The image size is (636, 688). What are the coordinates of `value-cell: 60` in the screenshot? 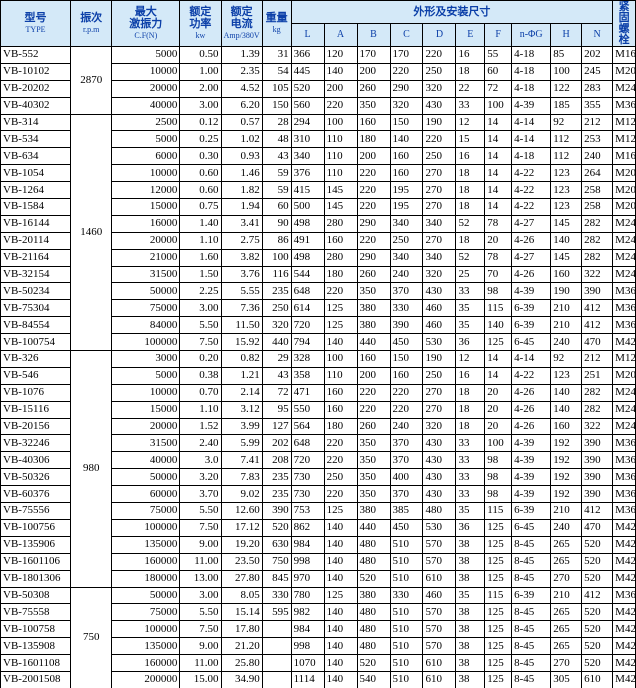 It's located at (276, 207).